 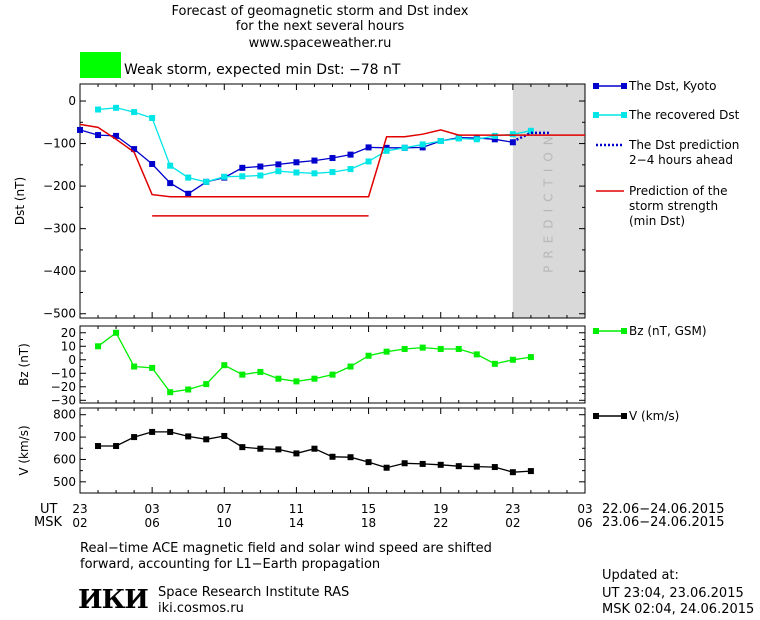 What do you see at coordinates (100, 65) in the screenshot?
I see `storm-level-indicator` at bounding box center [100, 65].